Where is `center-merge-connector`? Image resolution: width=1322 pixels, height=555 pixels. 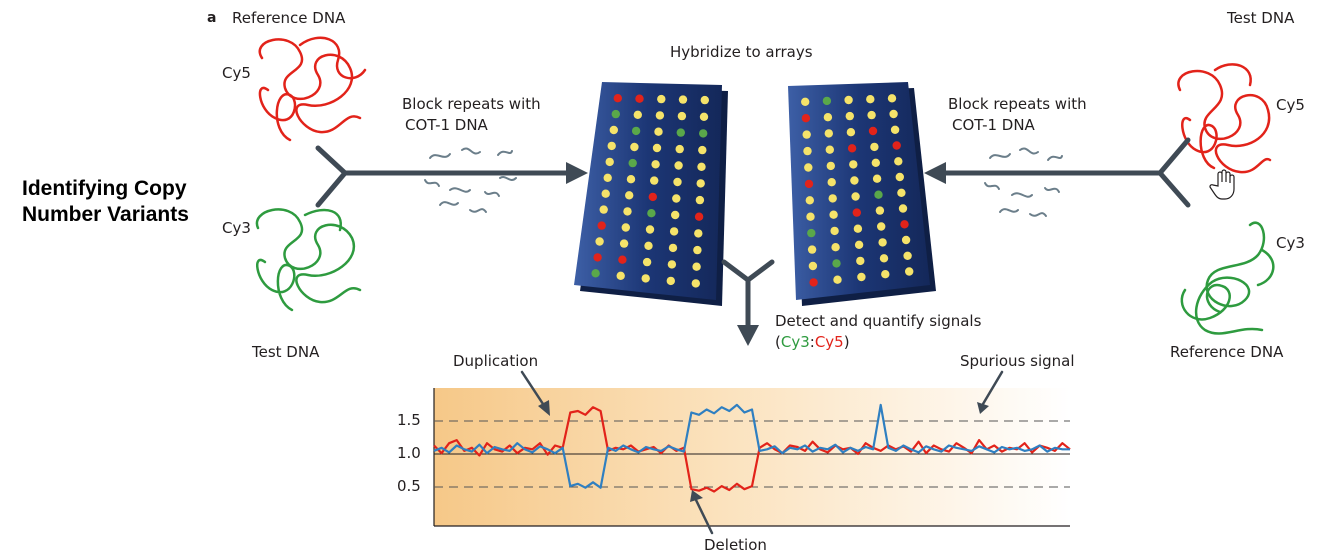 center-merge-connector is located at coordinates (748, 295).